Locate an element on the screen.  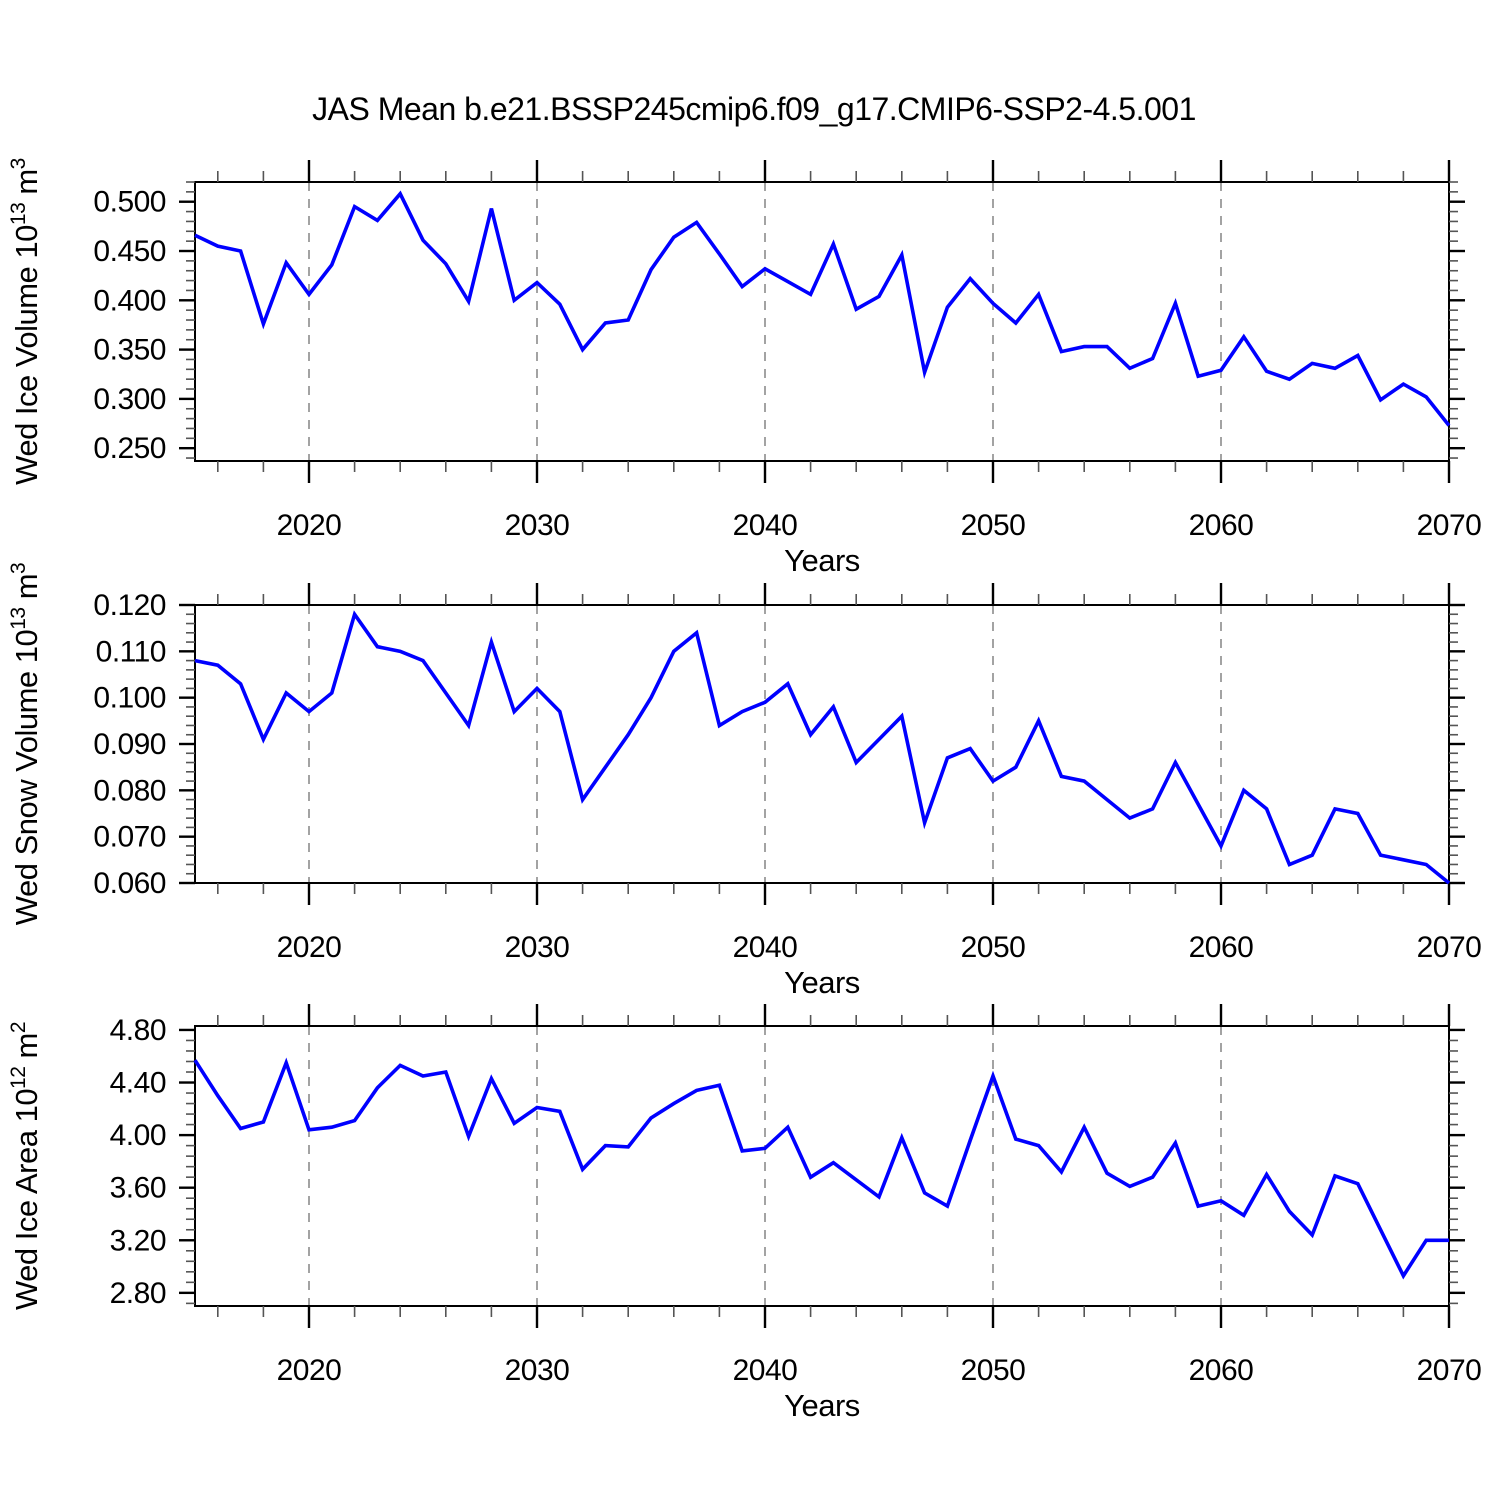
y-axis-title: Wed Ice Area 1012 m2 is located at coordinates (25, 1166).